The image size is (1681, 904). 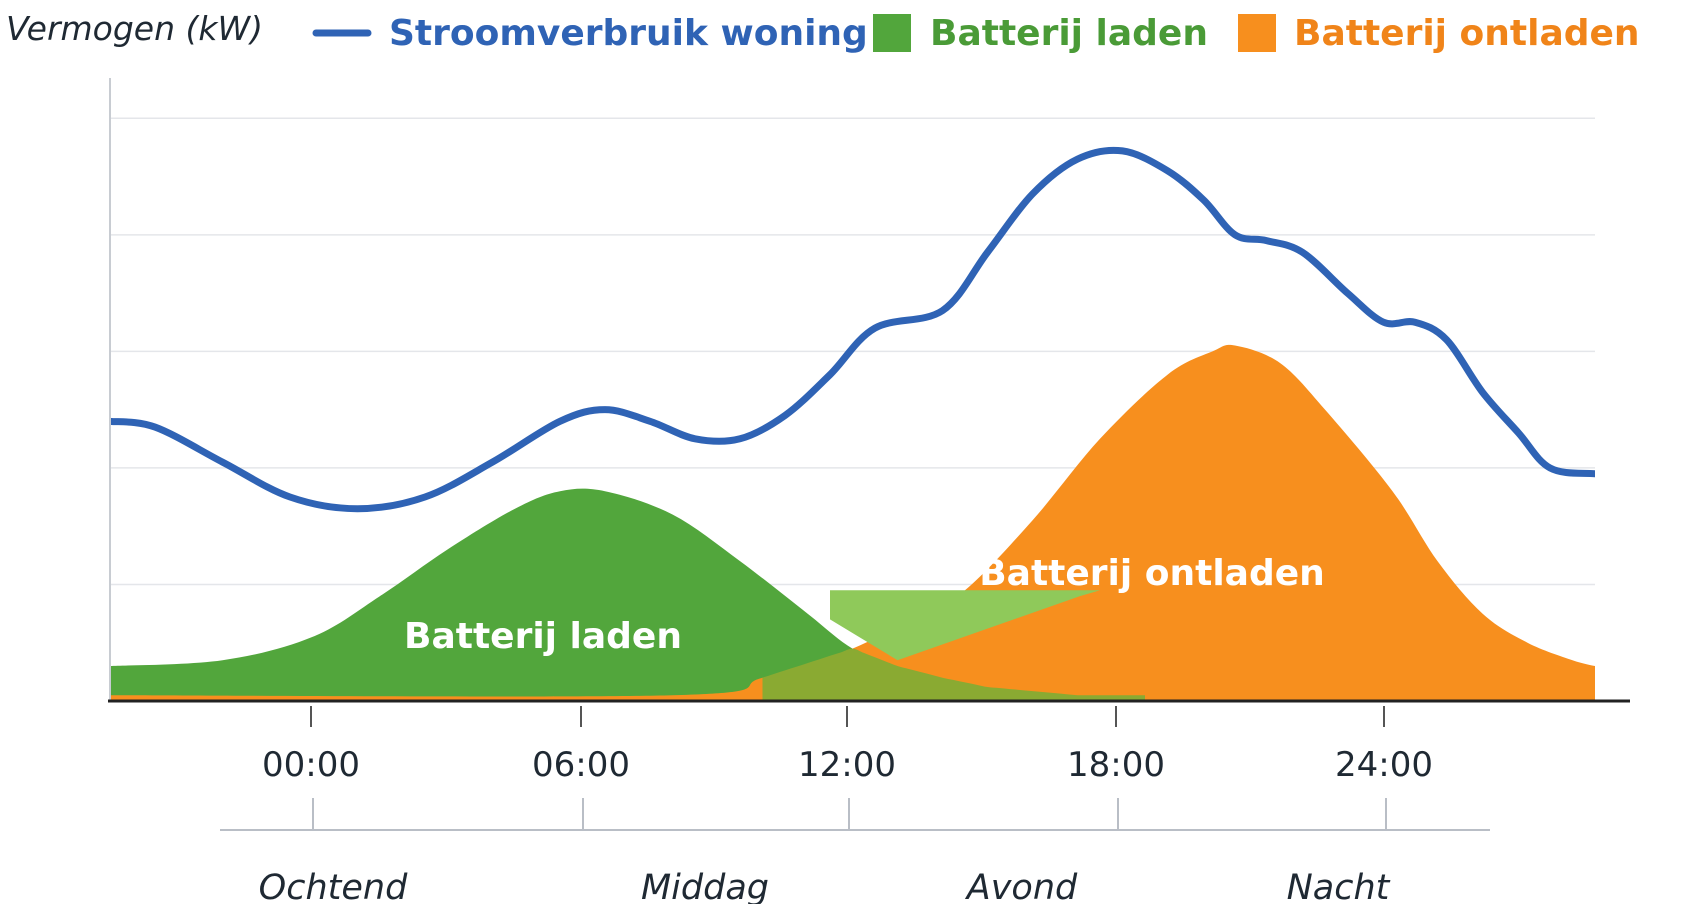 I want to click on legend-swatch-laden, so click(x=892, y=33).